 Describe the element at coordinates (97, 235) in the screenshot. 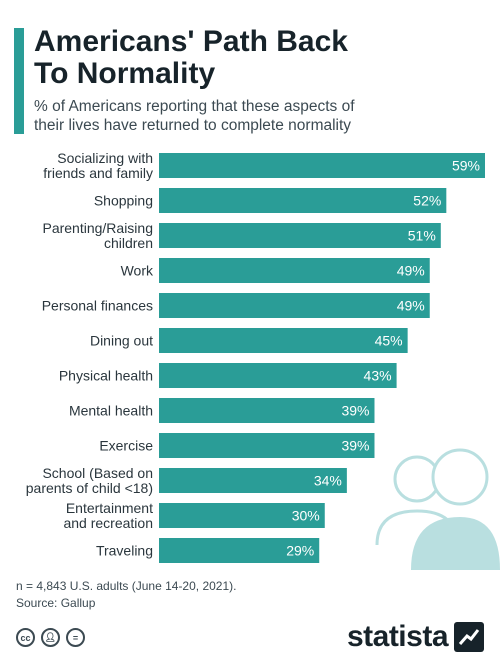

I see `category-label: Parenting/Raising children` at that location.